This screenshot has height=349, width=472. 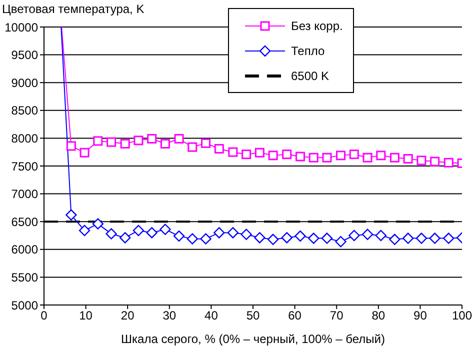 What do you see at coordinates (24, 249) in the screenshot?
I see `y-tick-label: 6000` at bounding box center [24, 249].